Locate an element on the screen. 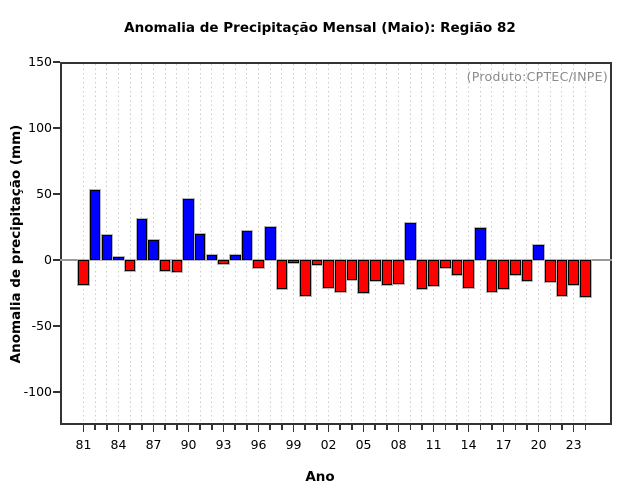 The height and width of the screenshot is (500, 640). gridline-2006 is located at coordinates (375, 243).